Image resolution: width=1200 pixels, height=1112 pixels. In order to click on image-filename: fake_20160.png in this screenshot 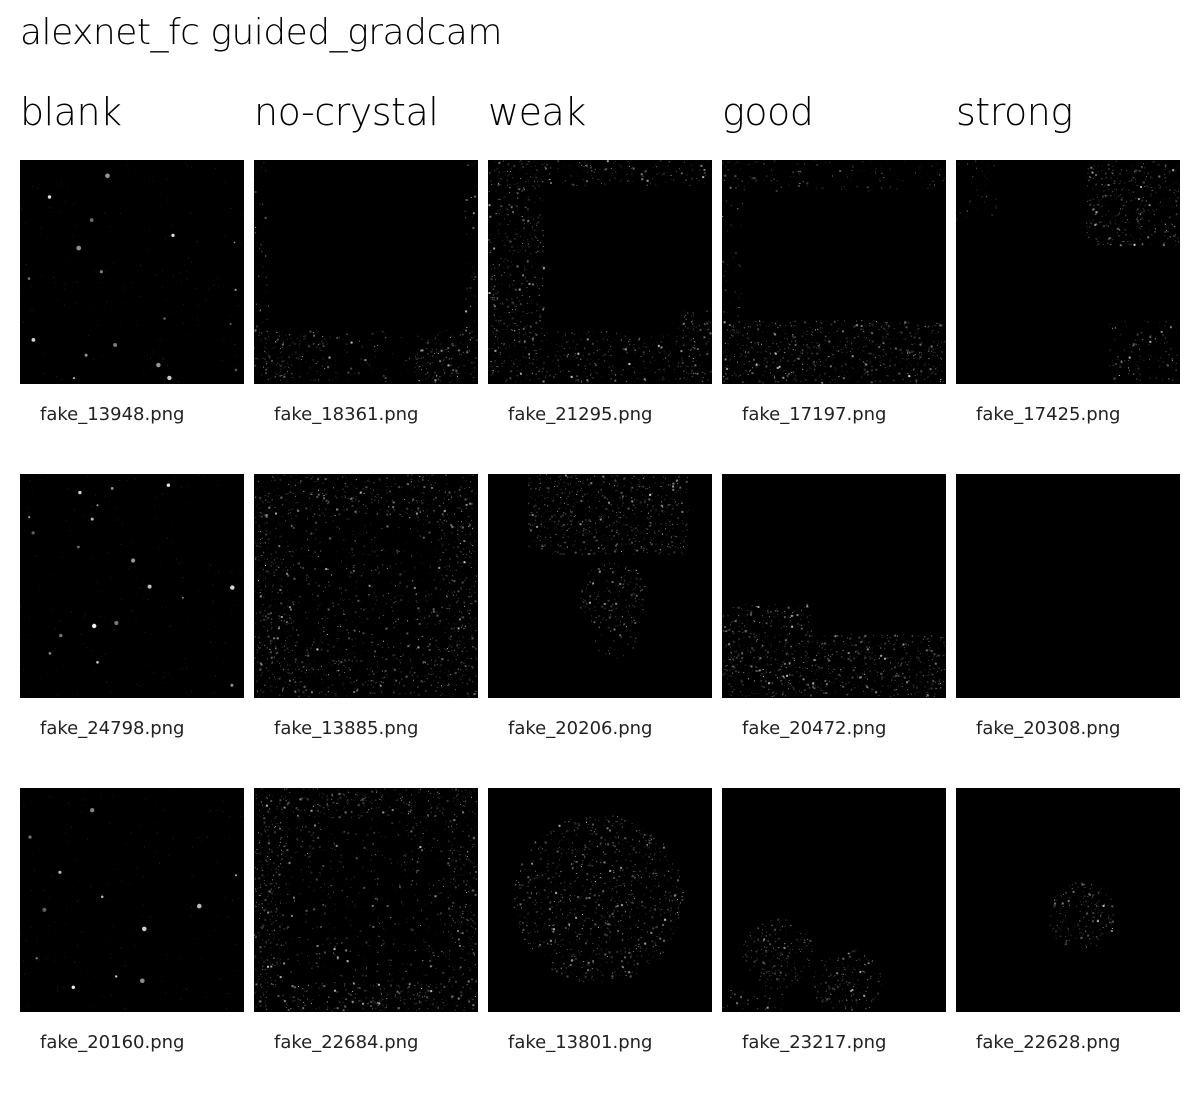, I will do `click(112, 1042)`.